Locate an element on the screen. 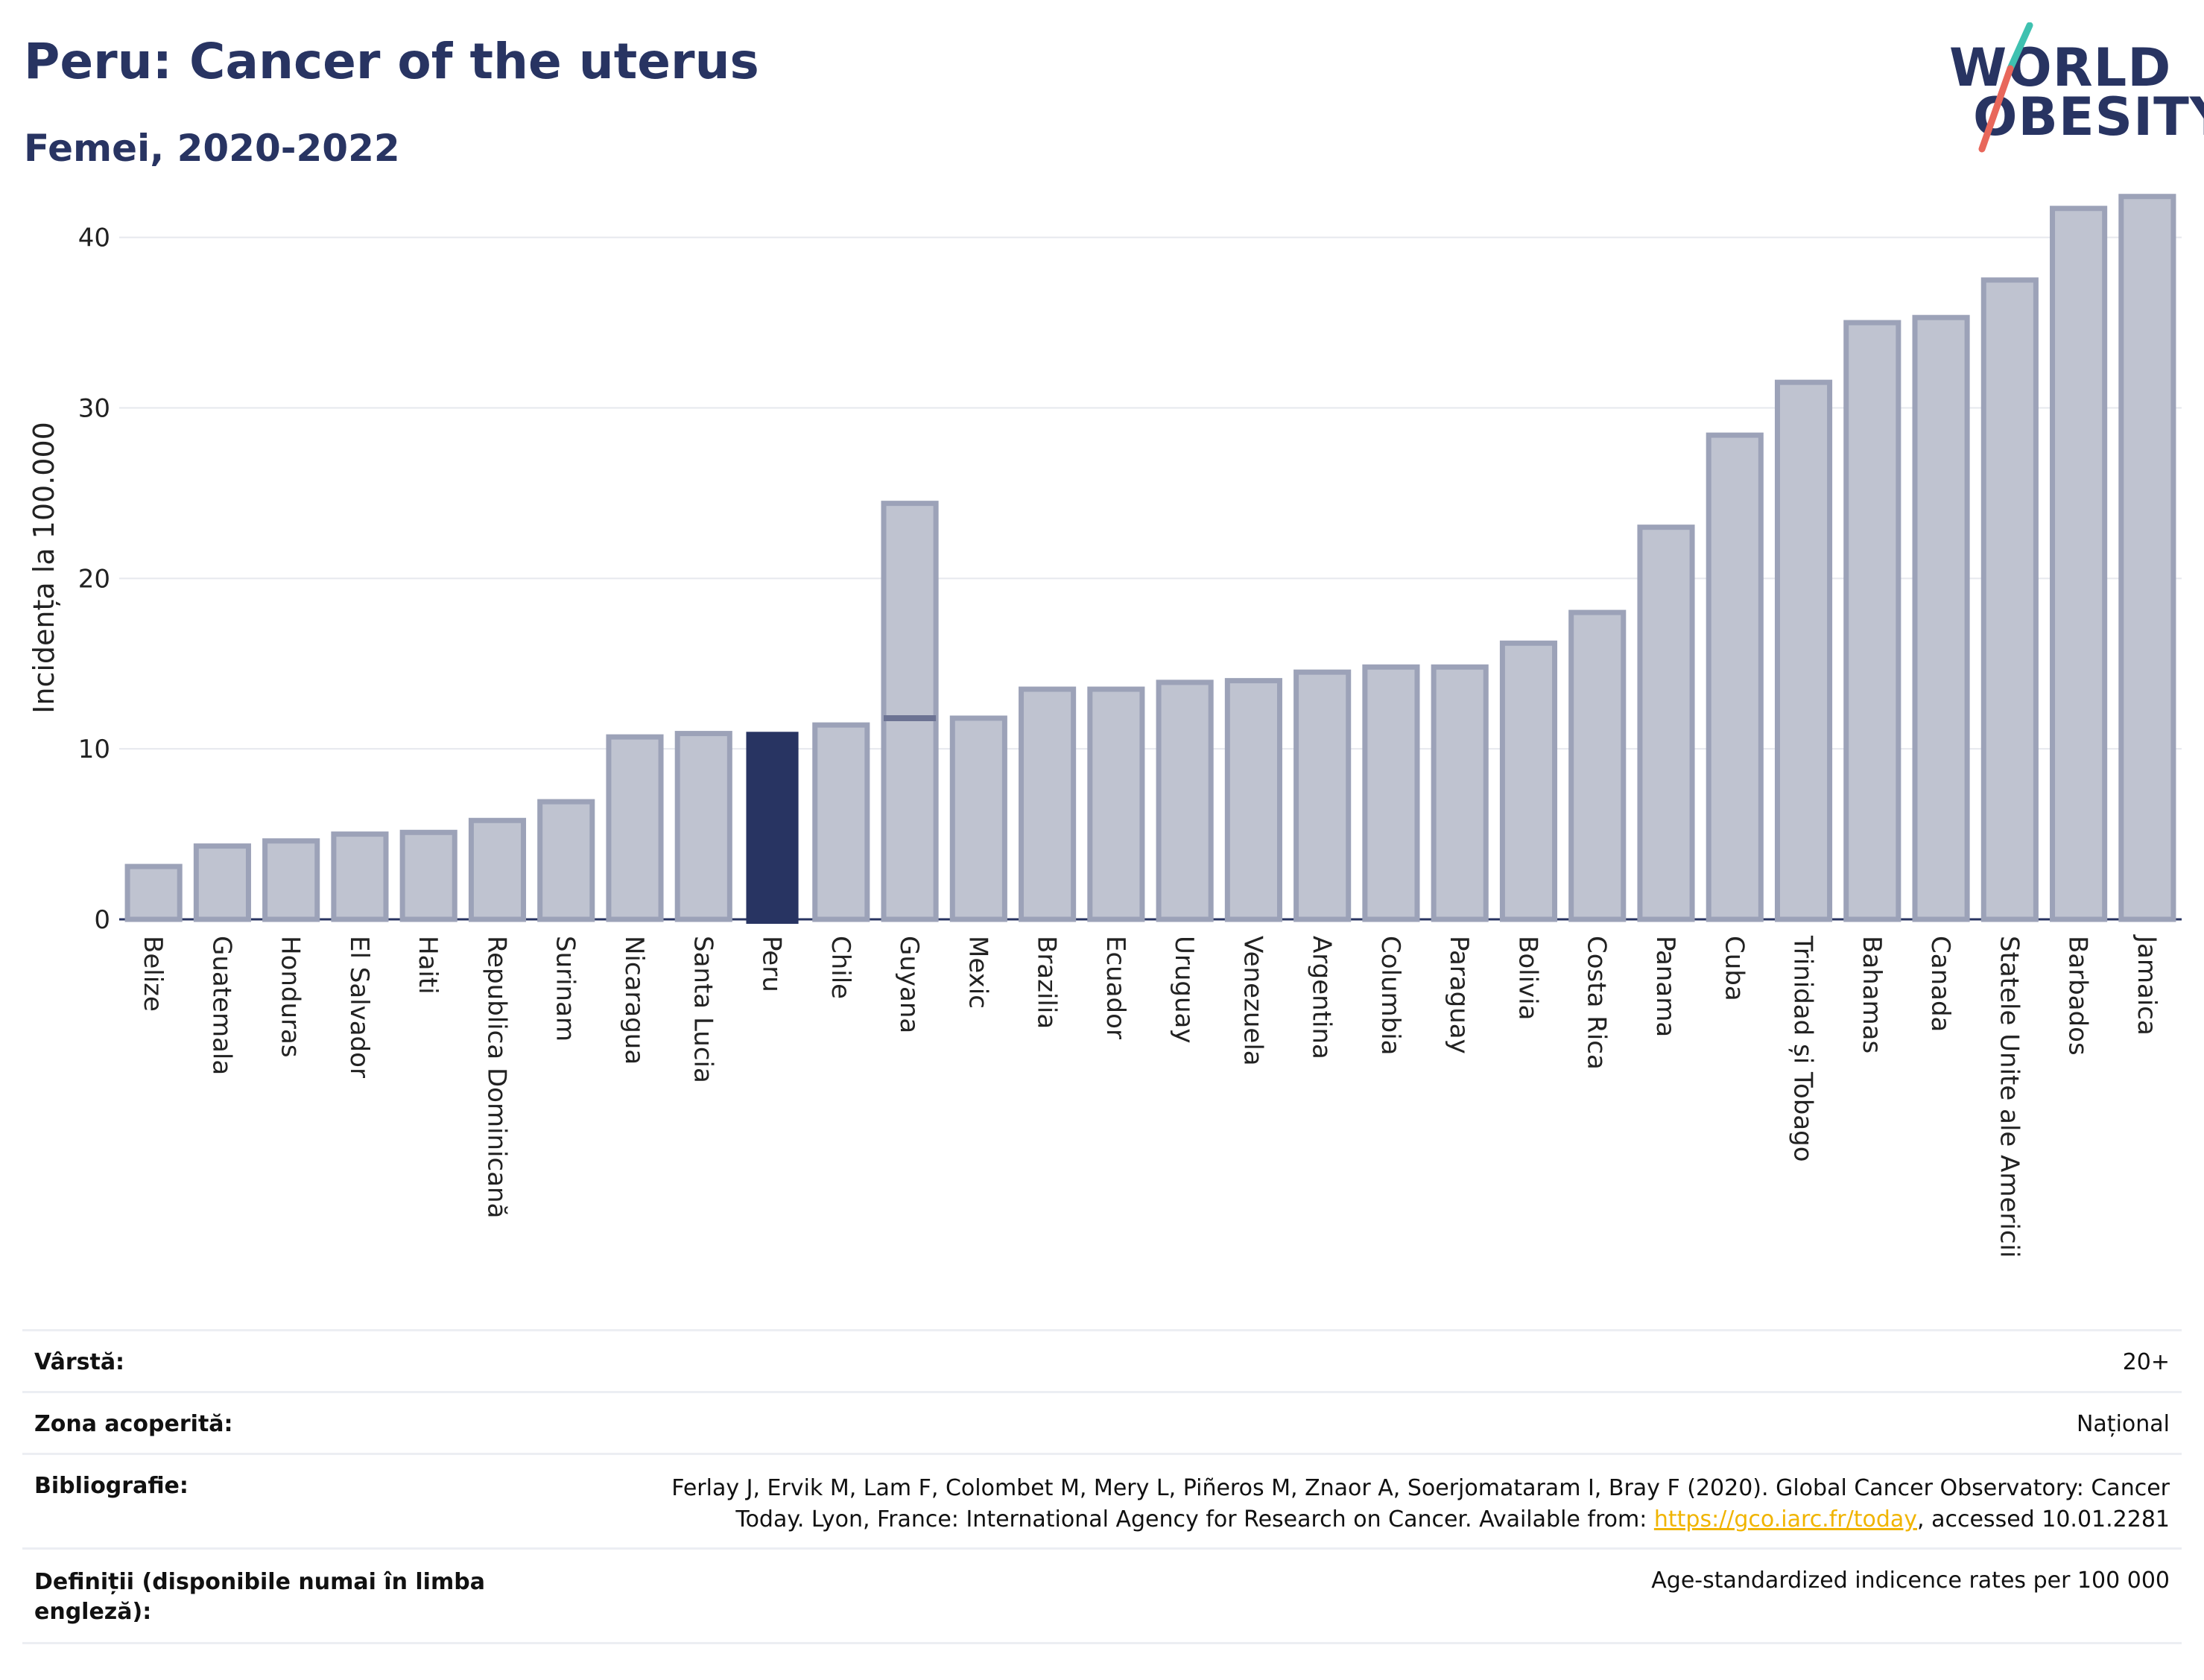 This screenshot has height=1680, width=2204. bibliography-line2-post: , accessed 10.01.2281 is located at coordinates (2043, 1519).